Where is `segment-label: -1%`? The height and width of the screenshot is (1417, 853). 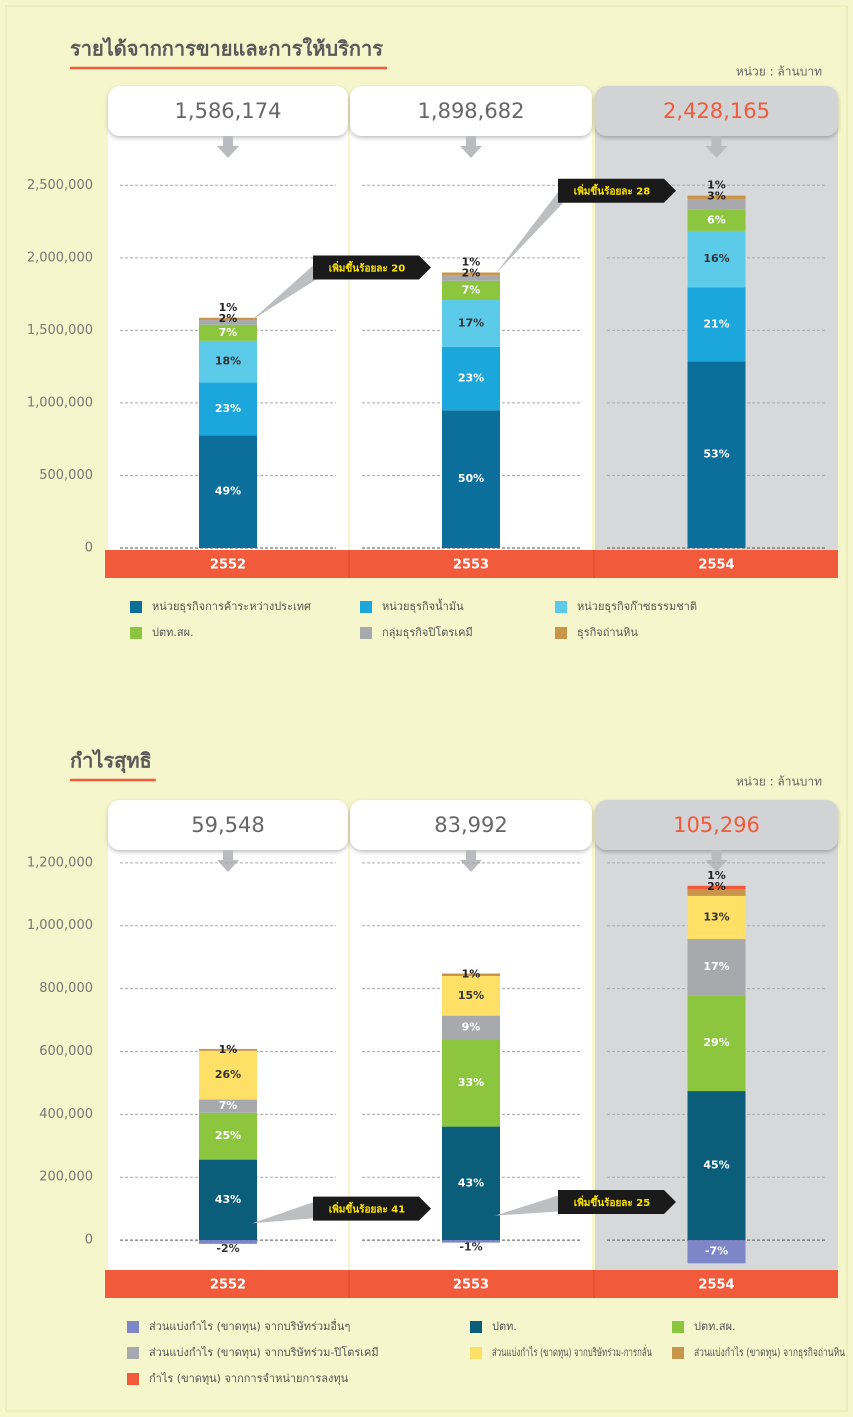 segment-label: -1% is located at coordinates (470, 1247).